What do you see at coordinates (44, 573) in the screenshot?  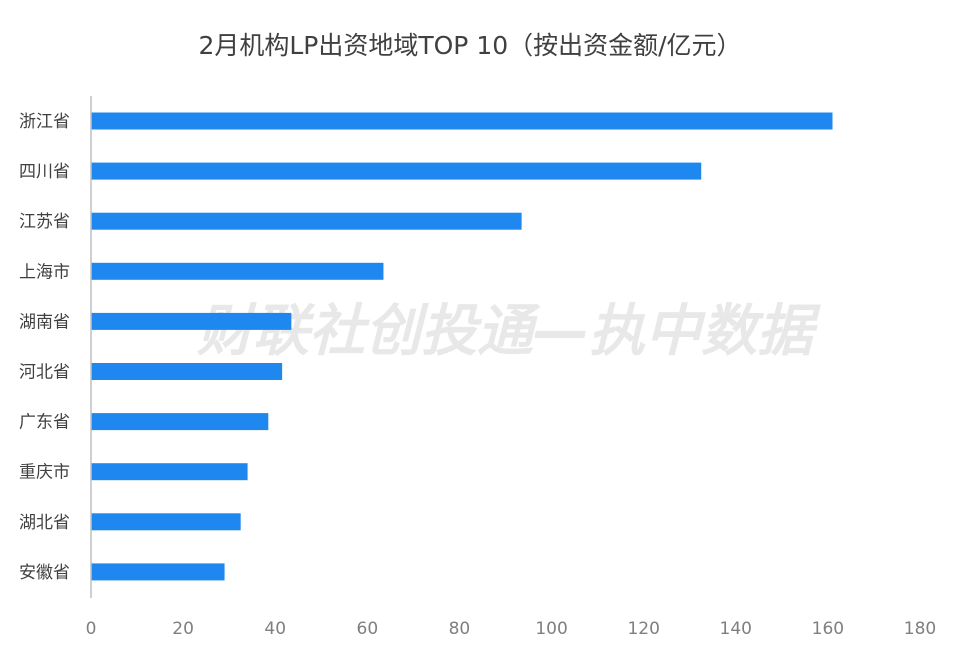 I see `category-label: 安徽省` at bounding box center [44, 573].